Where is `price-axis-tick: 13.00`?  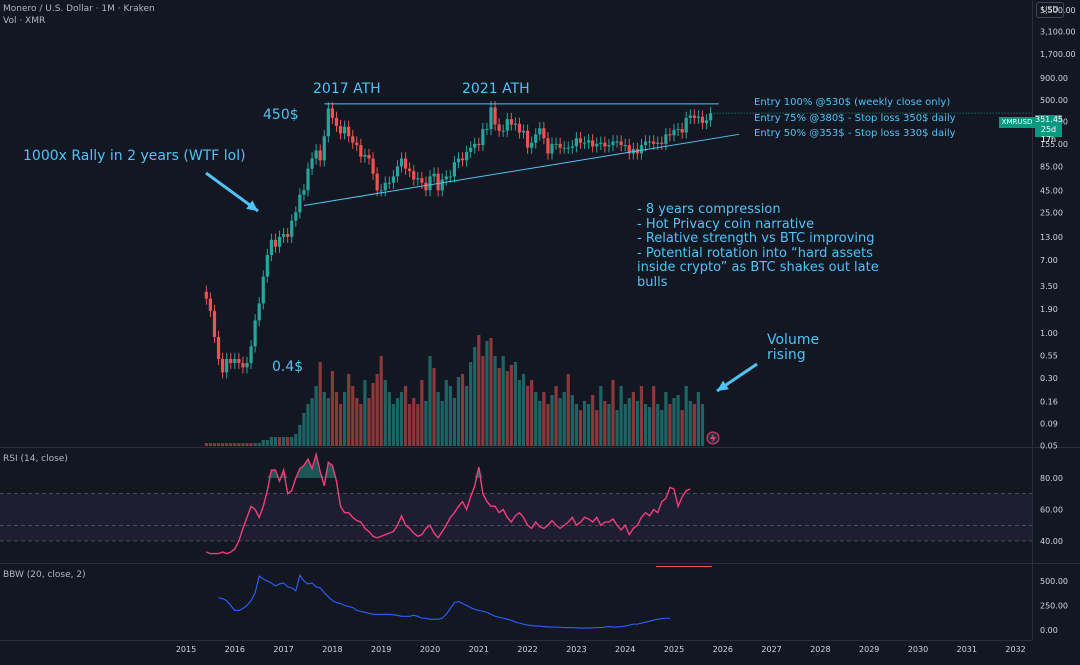
price-axis-tick: 13.00 is located at coordinates (1051, 237).